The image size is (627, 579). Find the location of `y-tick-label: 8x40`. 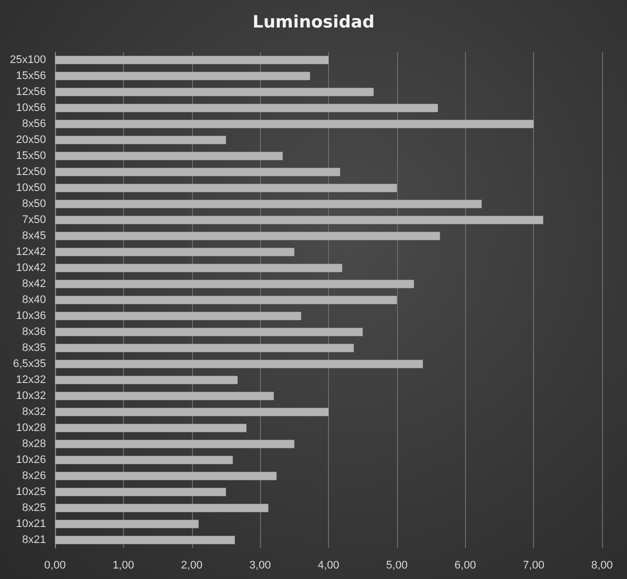

y-tick-label: 8x40 is located at coordinates (34, 300).